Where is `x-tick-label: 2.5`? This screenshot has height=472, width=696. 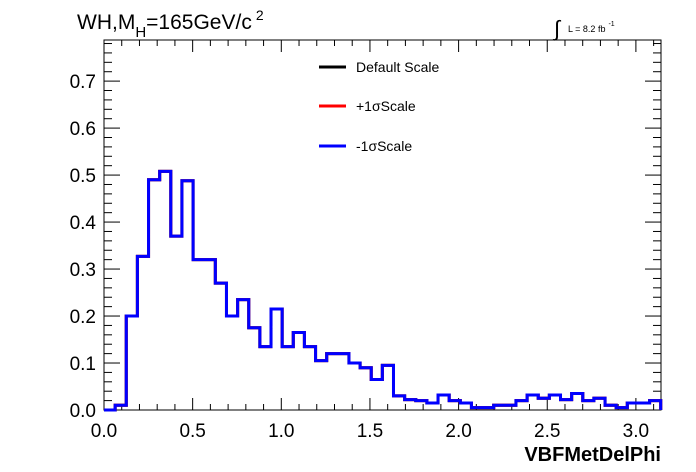 x-tick-label: 2.5 is located at coordinates (547, 431).